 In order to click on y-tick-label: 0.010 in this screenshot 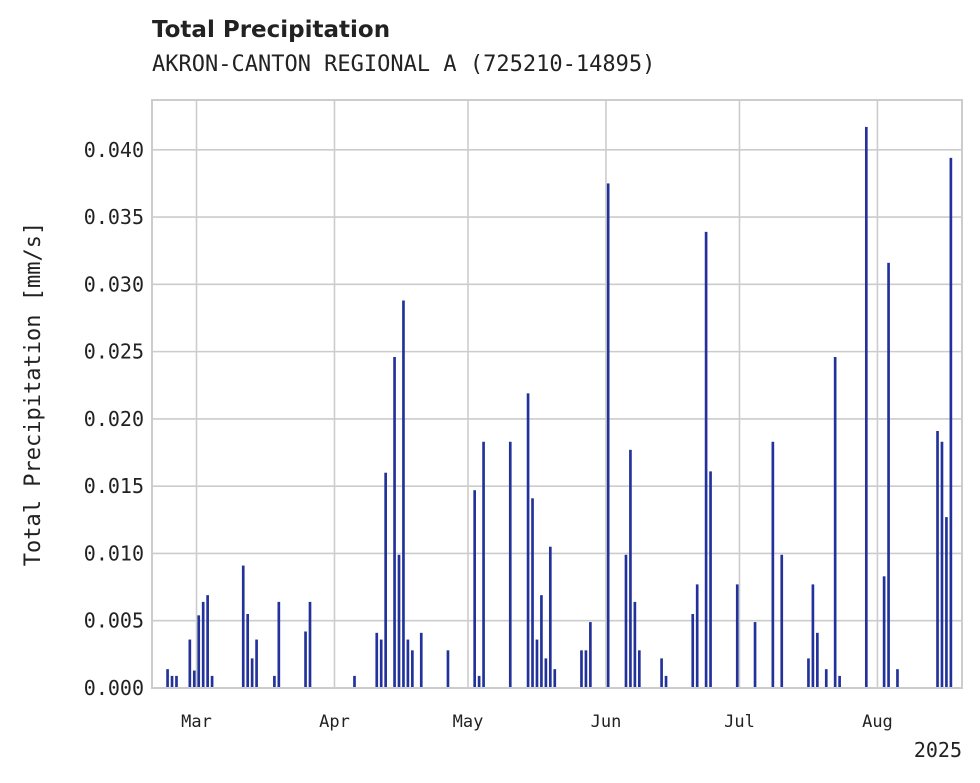, I will do `click(114, 553)`.